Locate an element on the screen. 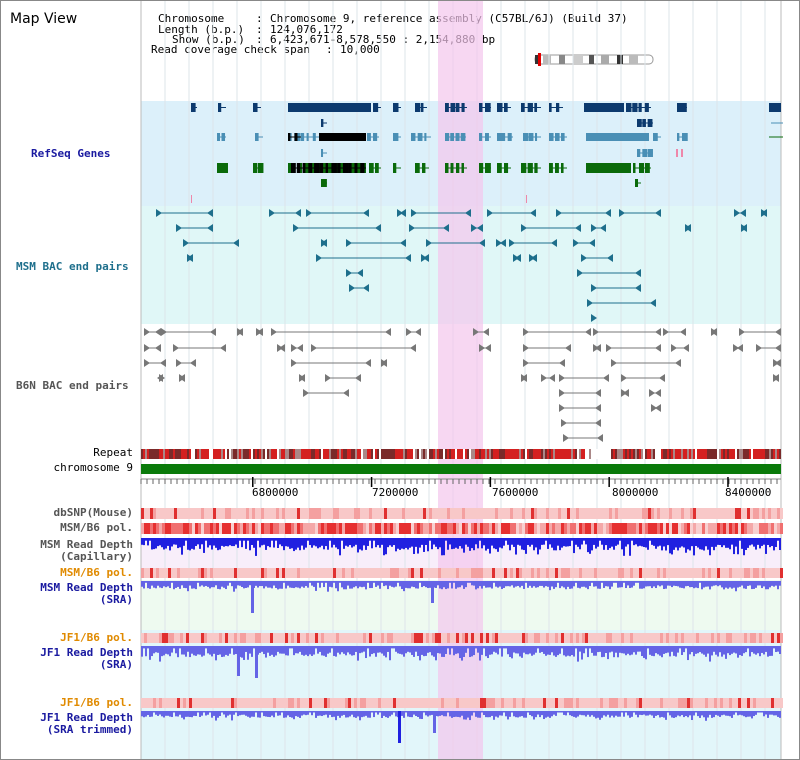  track-label-msm-depth-sra: MSM Read Depth is located at coordinates (86, 587).